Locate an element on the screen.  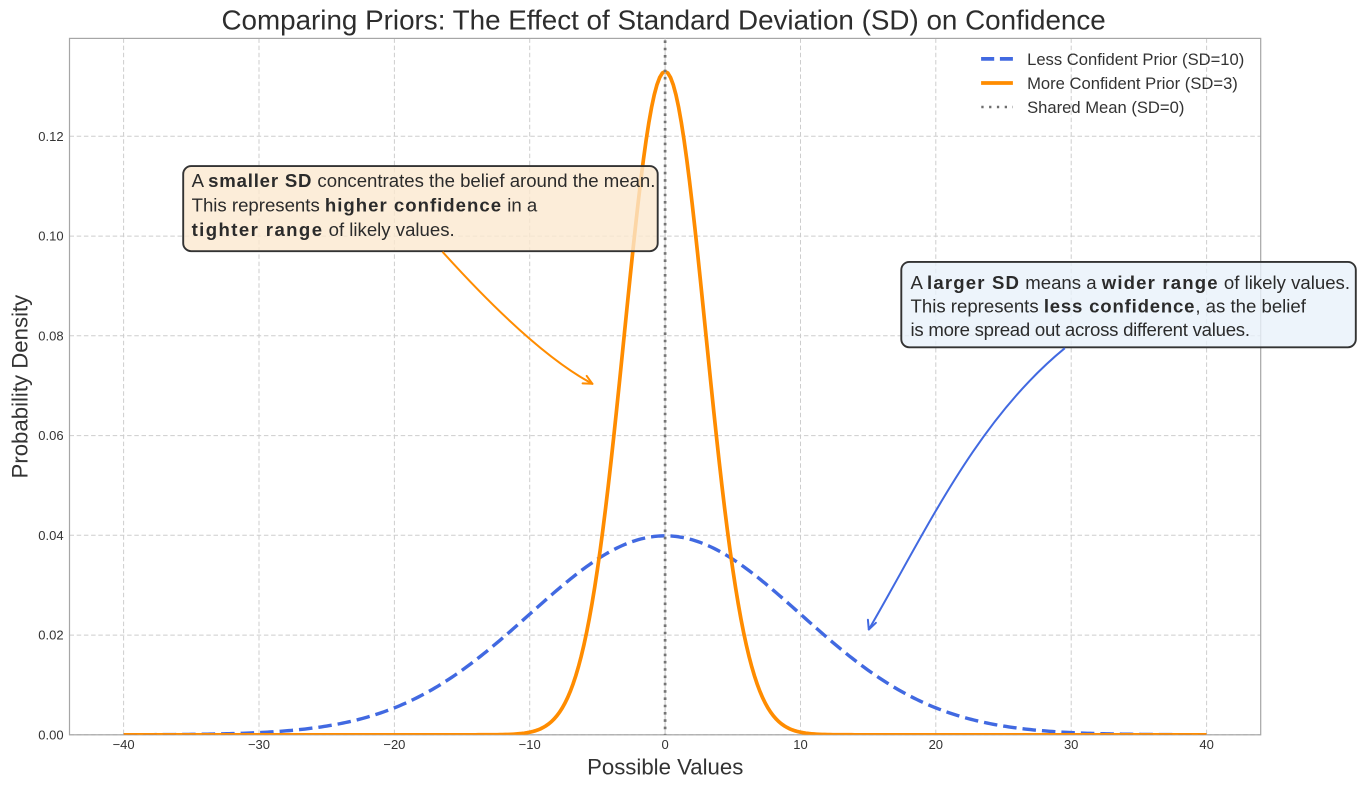
svg-text: 0.12 is located at coordinates (50, 136).